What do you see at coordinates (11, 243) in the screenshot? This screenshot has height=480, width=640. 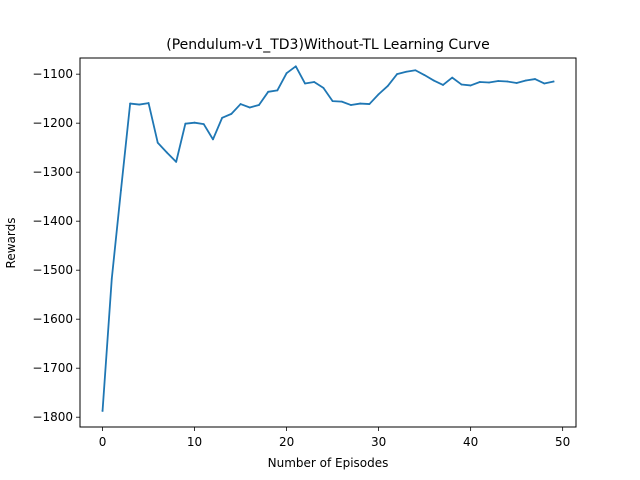 I see `y-axis-label: Rewards` at bounding box center [11, 243].